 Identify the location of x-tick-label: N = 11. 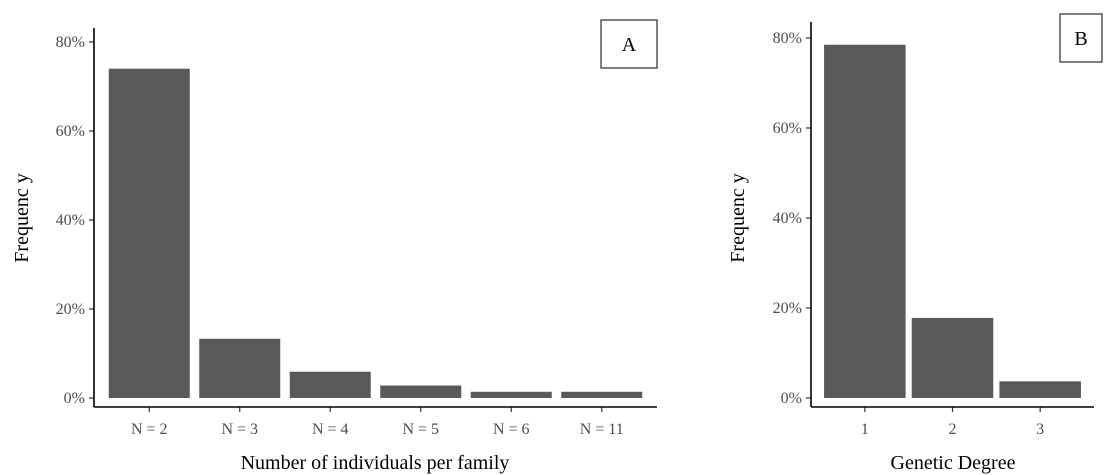
(602, 429).